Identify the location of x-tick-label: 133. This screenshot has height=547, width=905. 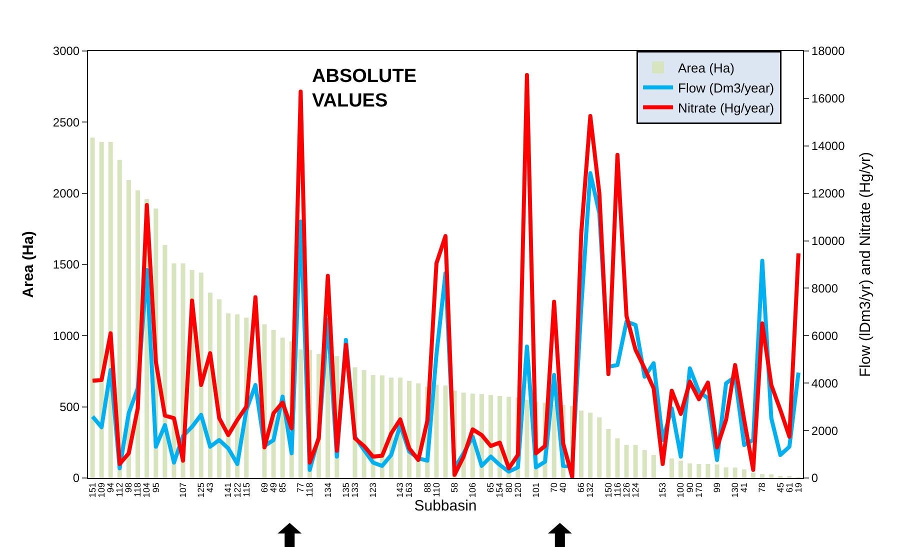
(355, 490).